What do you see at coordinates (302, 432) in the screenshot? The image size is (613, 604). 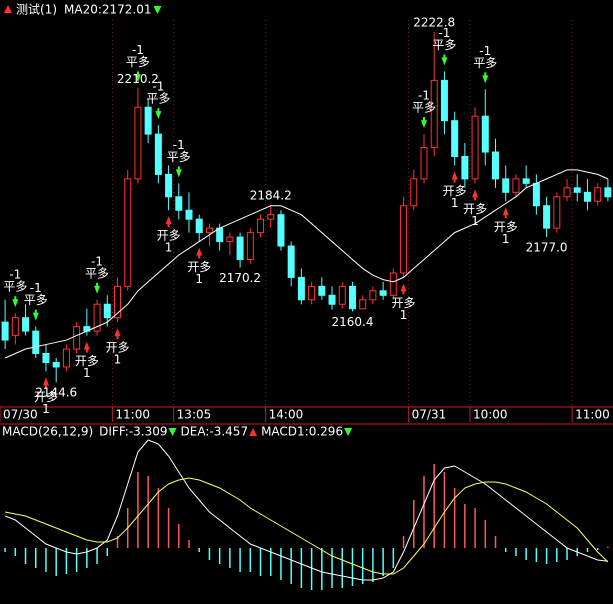 I see `macd-readout: MACD1:0.296` at bounding box center [302, 432].